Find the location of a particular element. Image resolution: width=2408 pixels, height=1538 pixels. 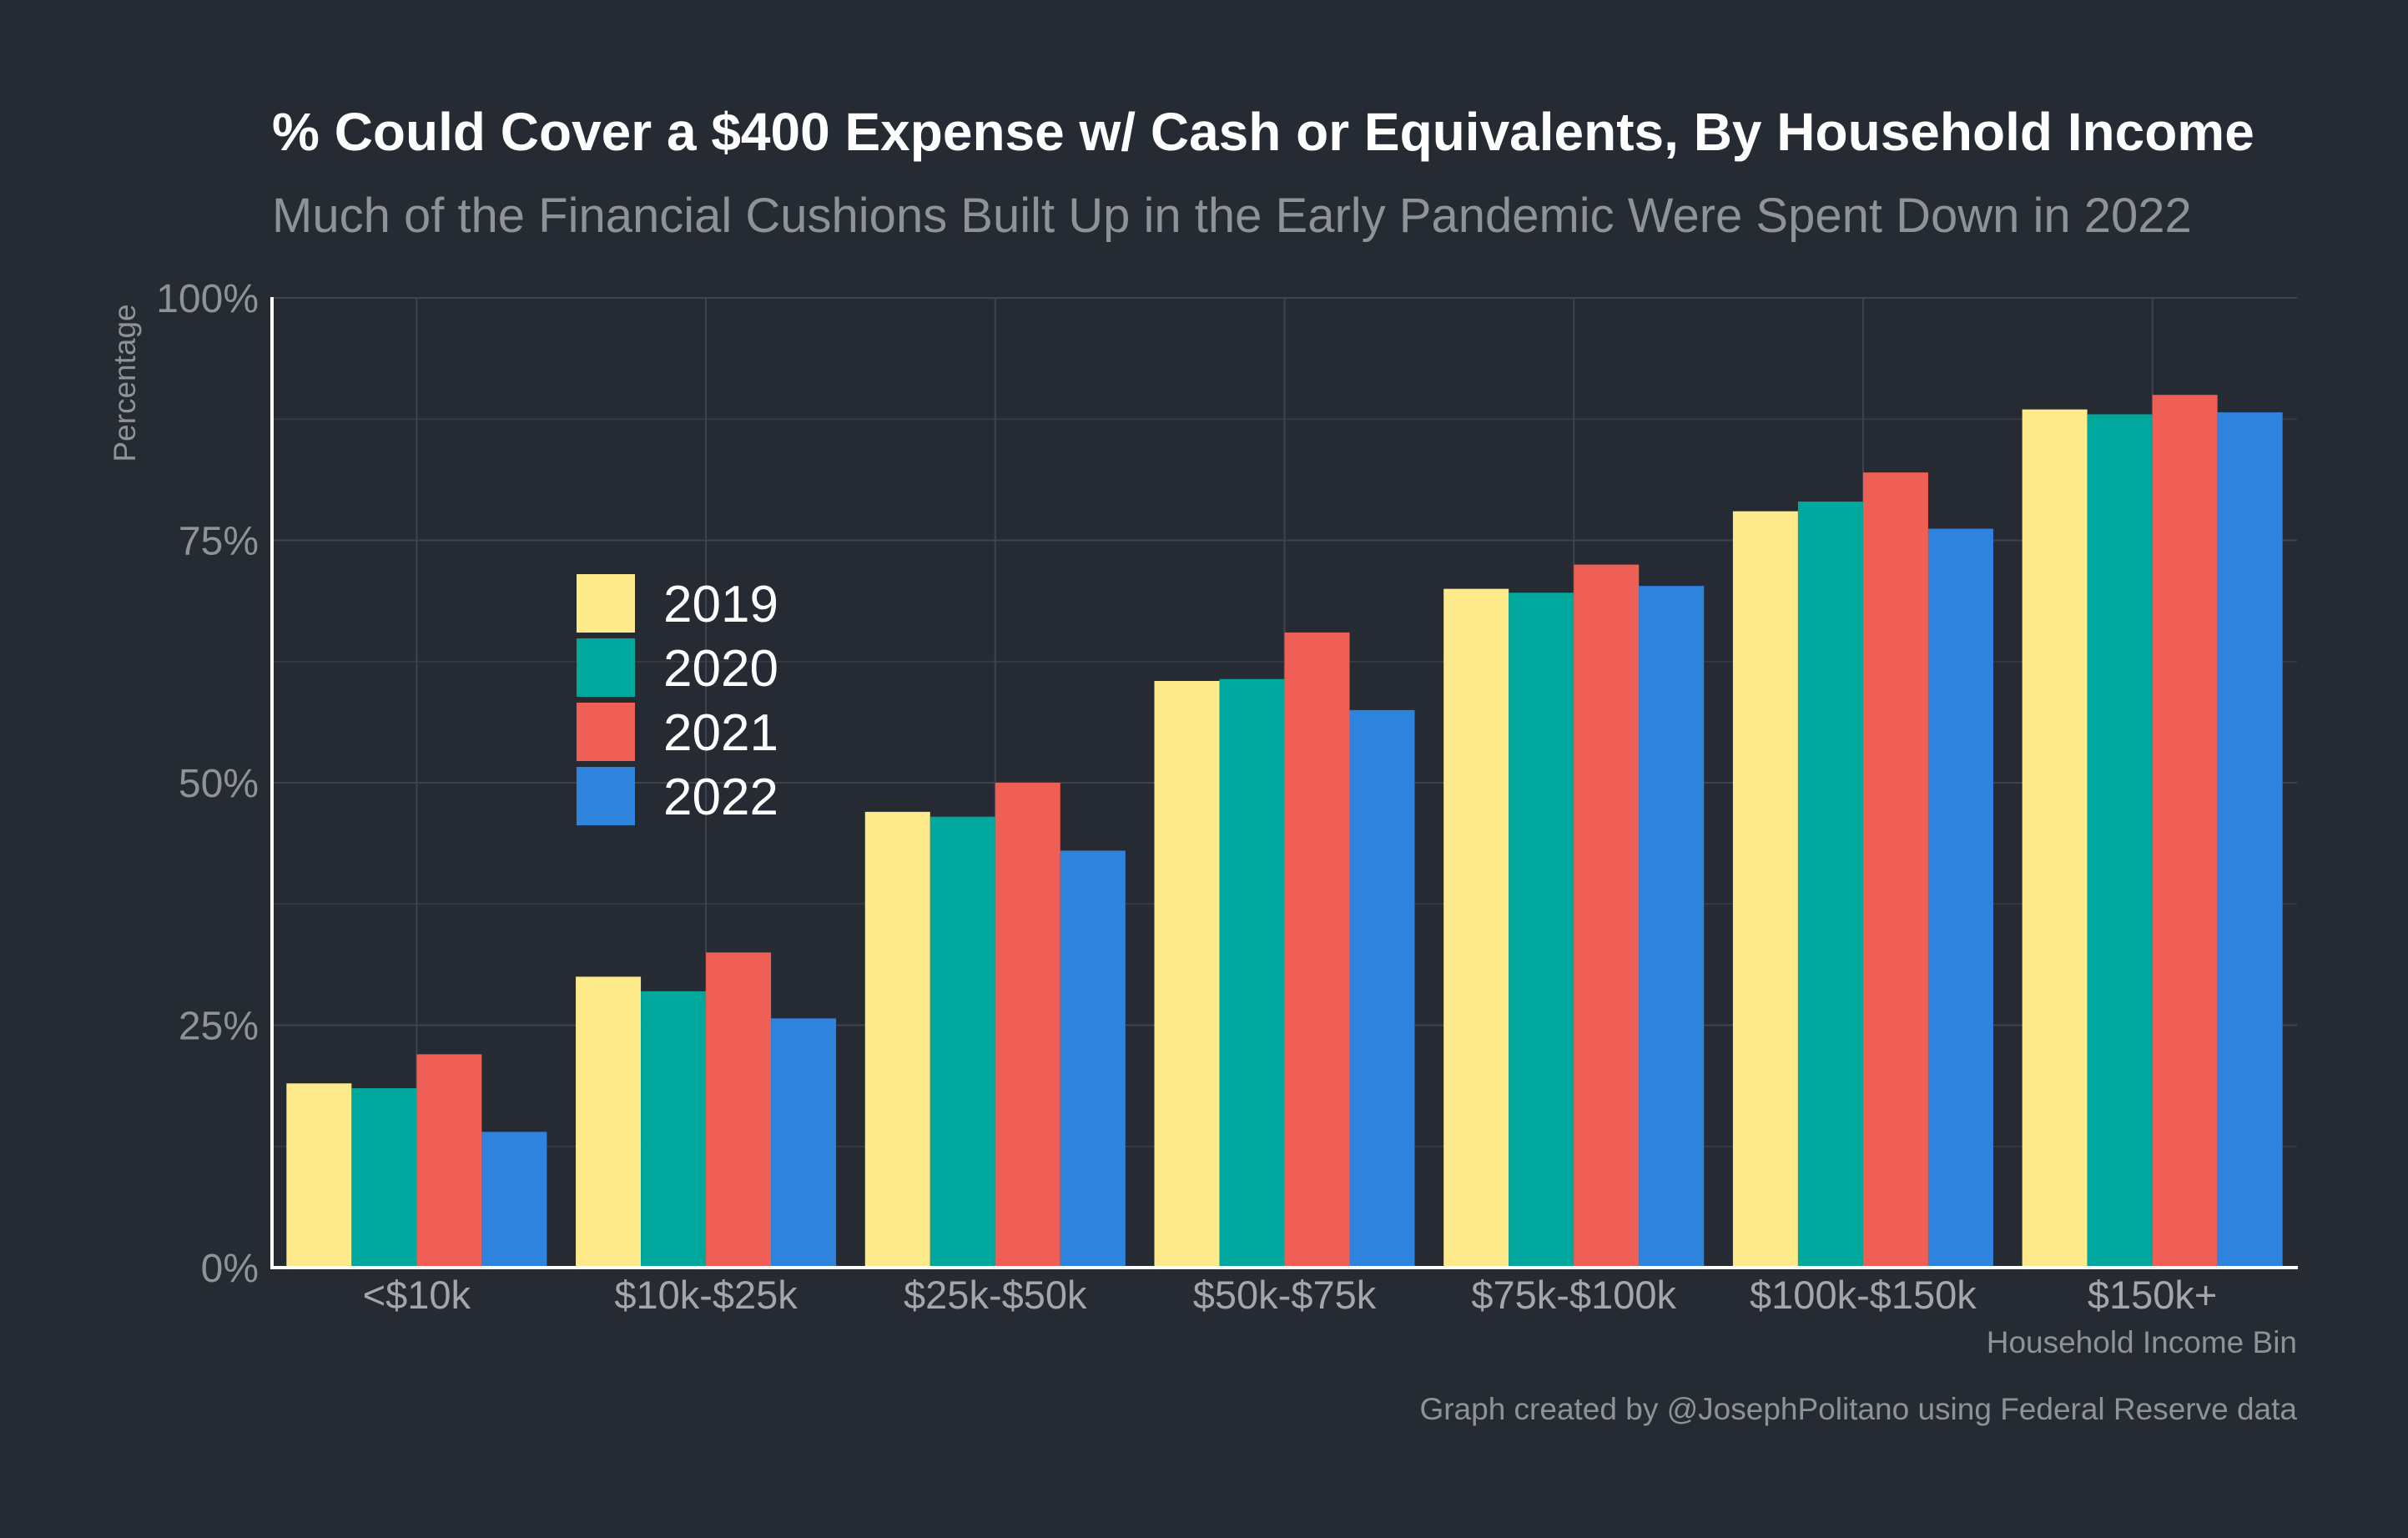

y-tick-label: 25% is located at coordinates (219, 1027).